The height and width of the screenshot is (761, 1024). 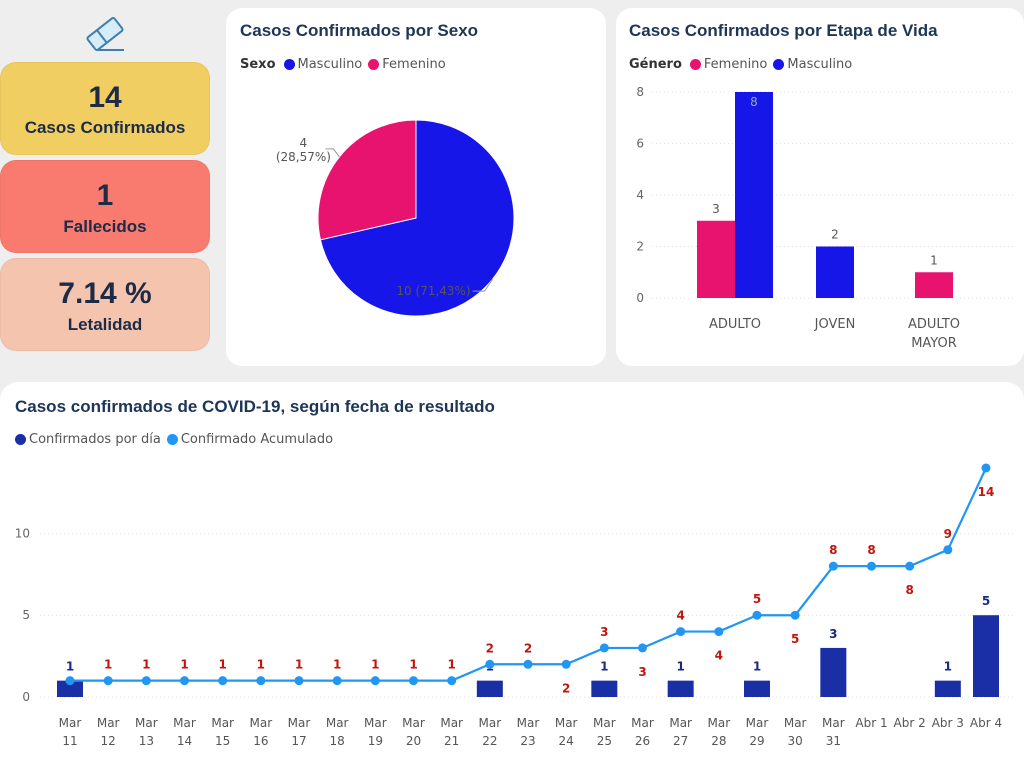 What do you see at coordinates (26, 615) in the screenshot?
I see `y-tick-label: 5` at bounding box center [26, 615].